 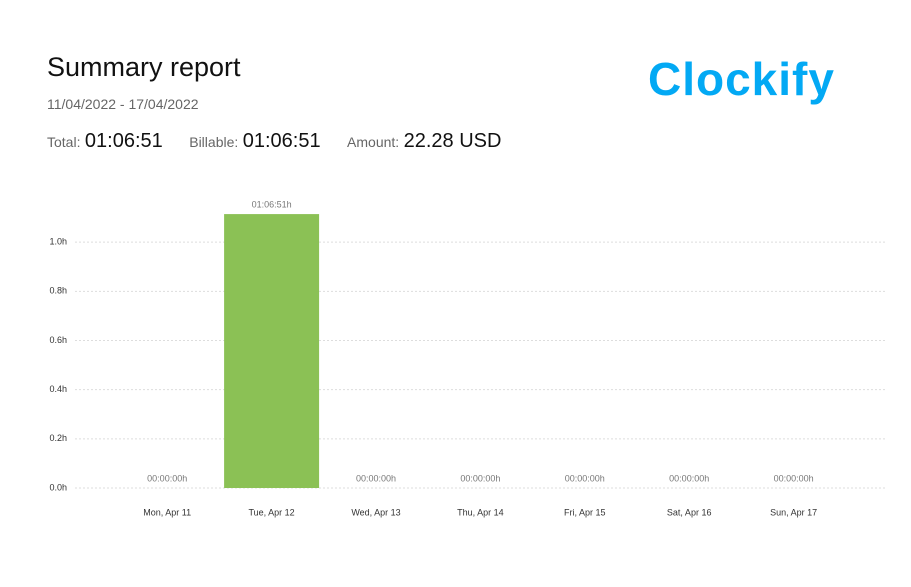 What do you see at coordinates (452, 141) in the screenshot?
I see `amount-value: 22.28 USD` at bounding box center [452, 141].